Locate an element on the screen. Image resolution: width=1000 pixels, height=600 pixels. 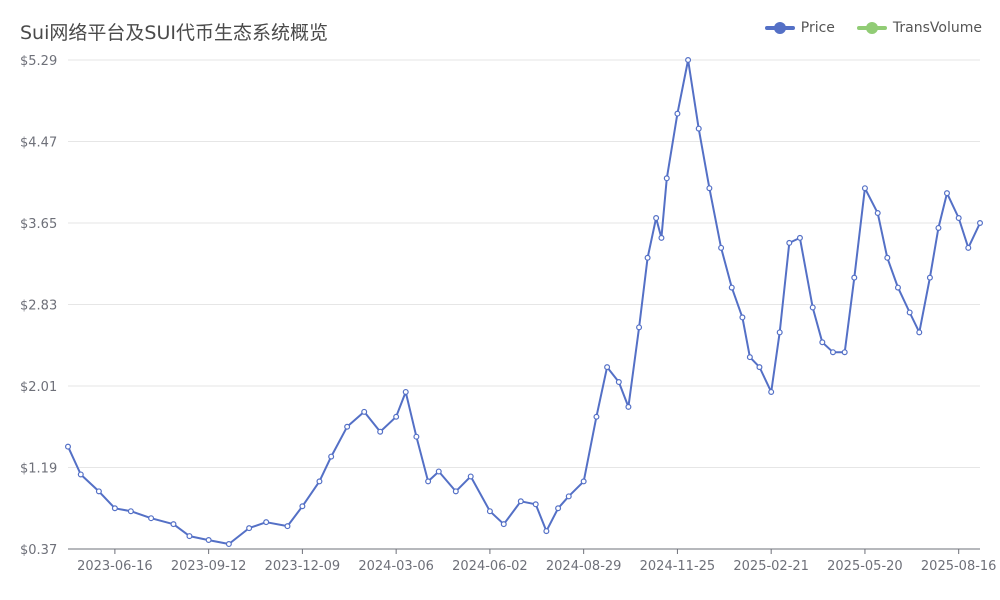
y-axis: $0.37 $1.19 $2.01 $2.83 $3.65 $4.47 $5.29 is located at coordinates (38, 306).